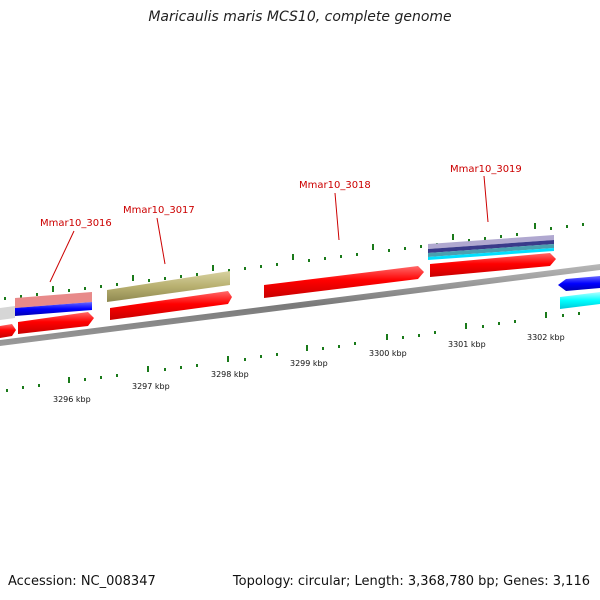 The width and height of the screenshot is (600, 600). Describe the element at coordinates (159, 210) in the screenshot. I see `gene-label: Mmar10_3017` at that location.